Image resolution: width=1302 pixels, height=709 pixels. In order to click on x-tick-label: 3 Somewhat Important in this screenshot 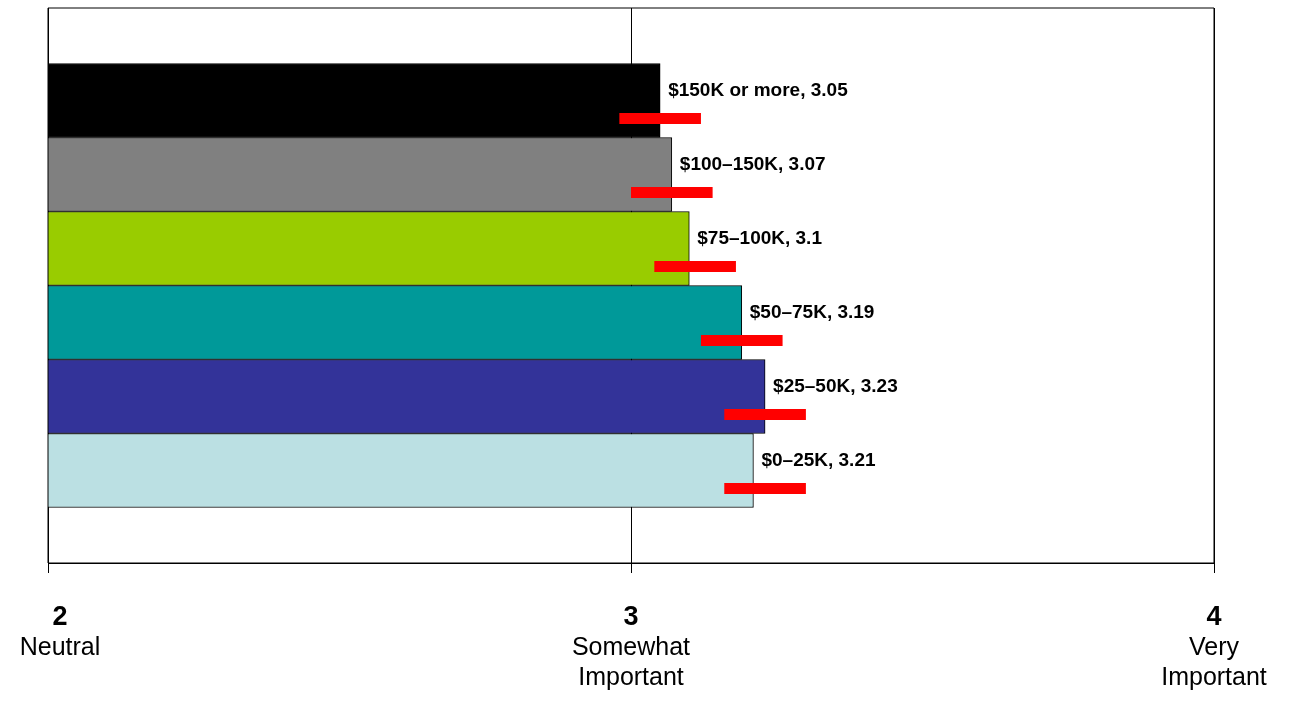, I will do `click(631, 645)`.